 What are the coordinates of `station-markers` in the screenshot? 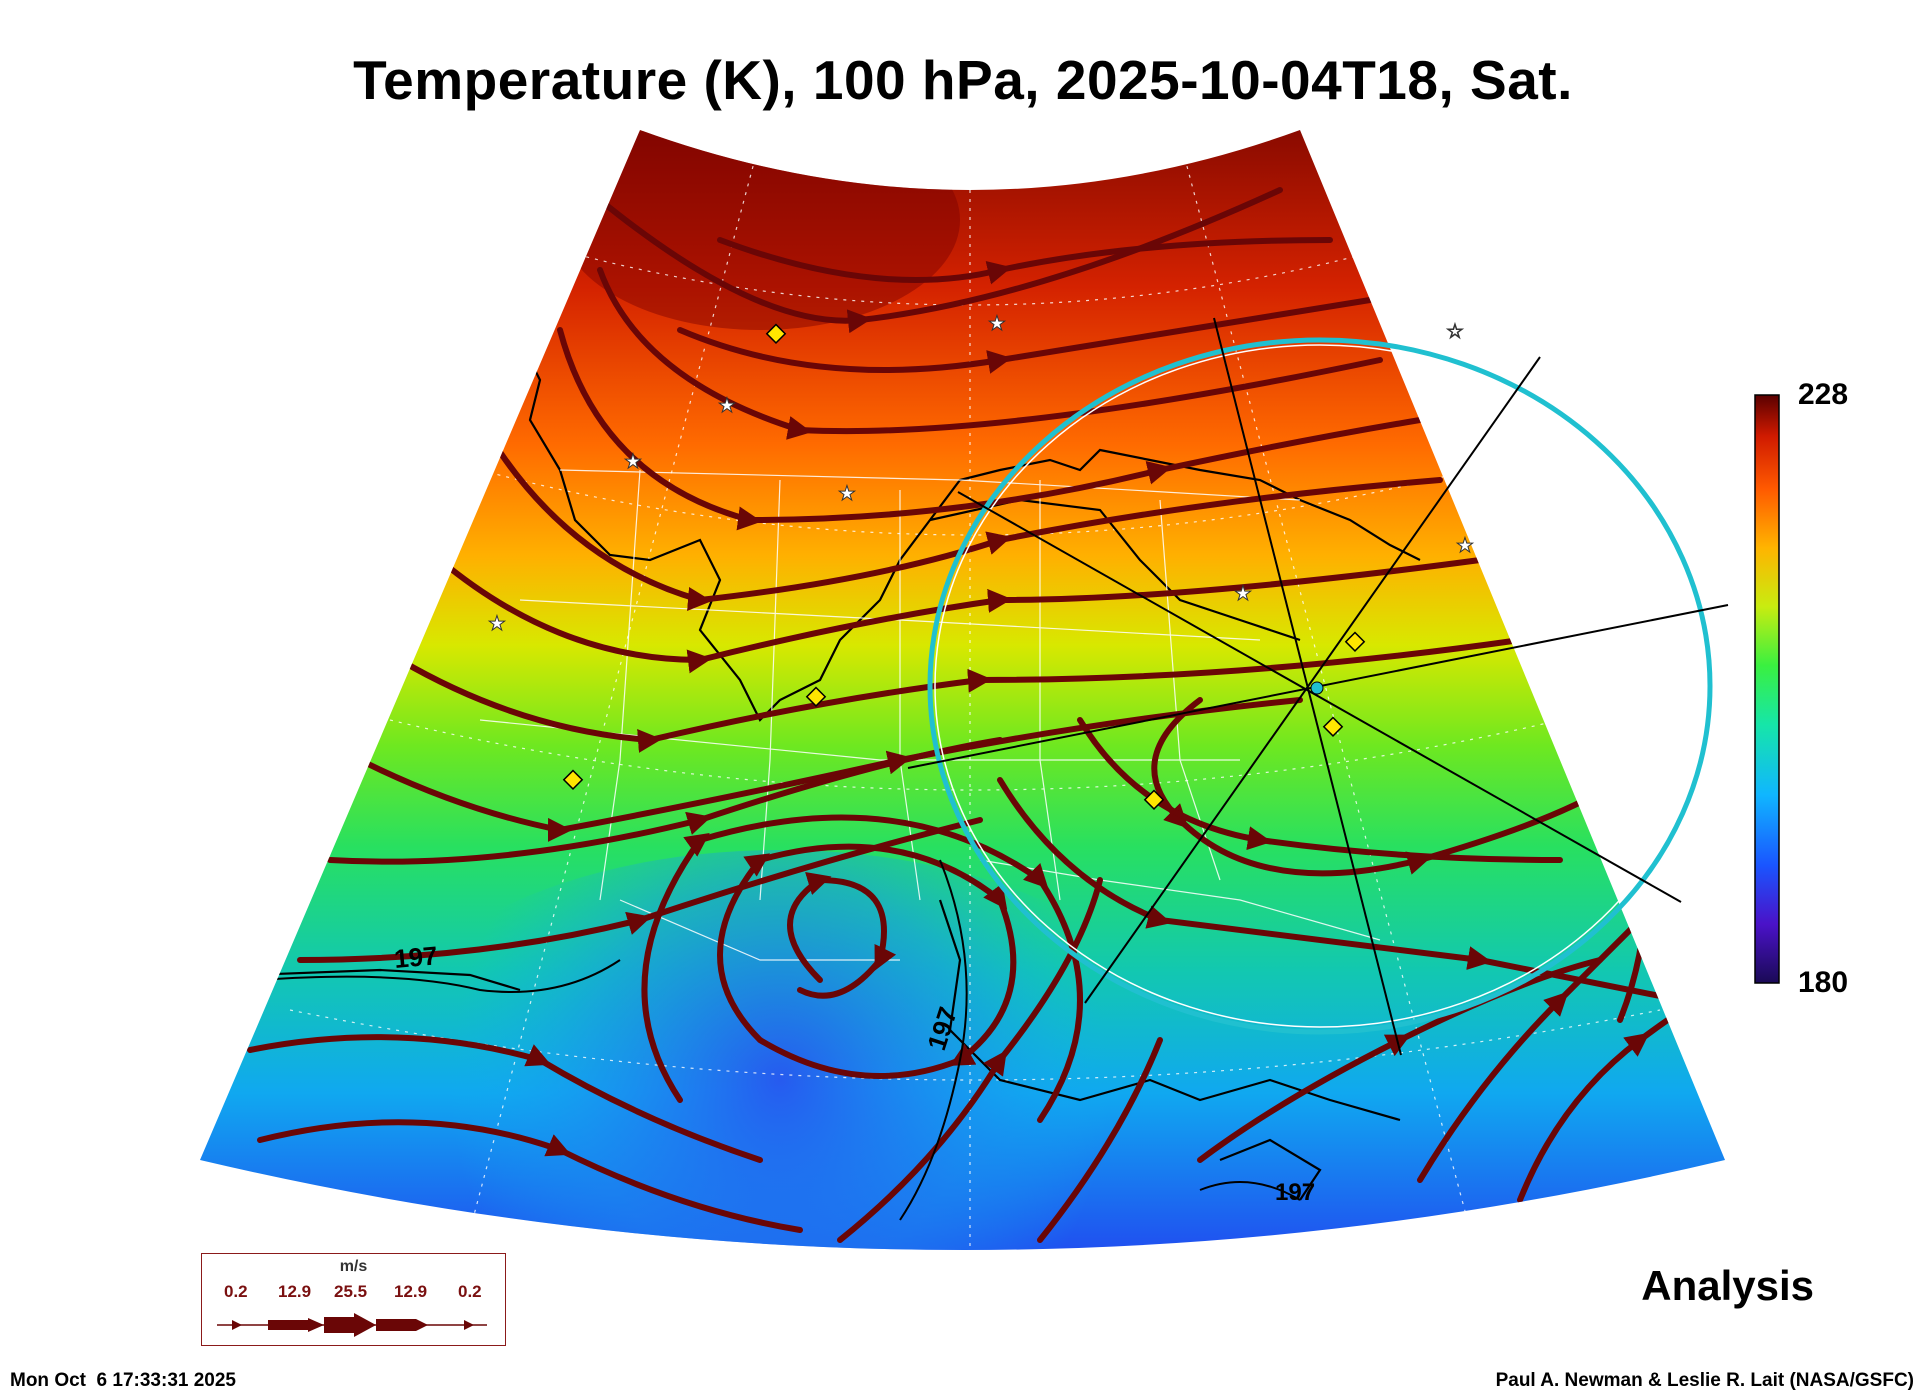 It's located at (964, 566).